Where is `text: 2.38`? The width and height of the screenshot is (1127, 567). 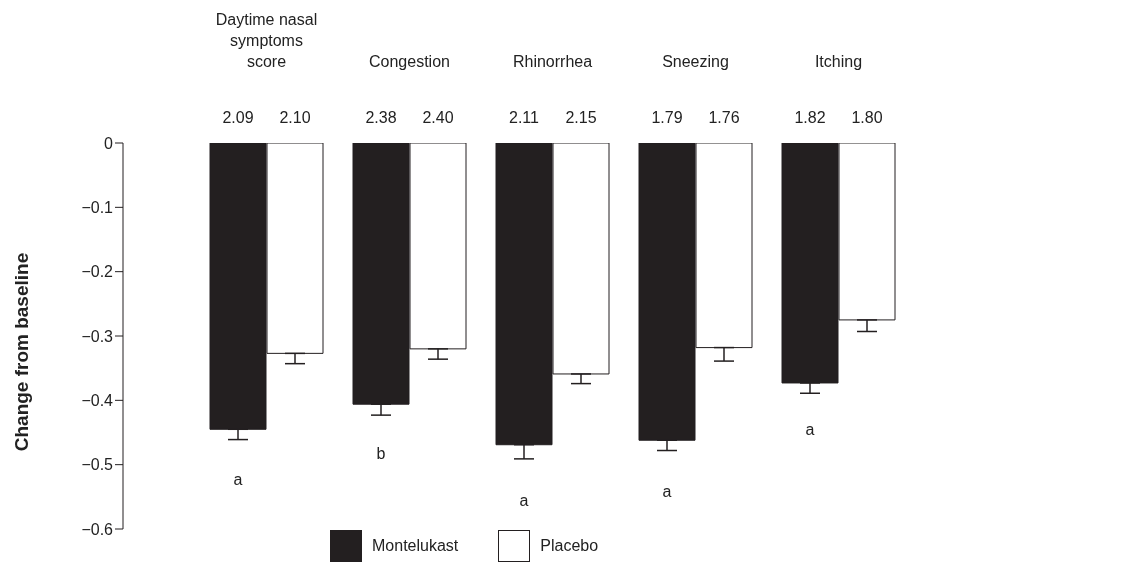
text: 2.38 is located at coordinates (381, 117).